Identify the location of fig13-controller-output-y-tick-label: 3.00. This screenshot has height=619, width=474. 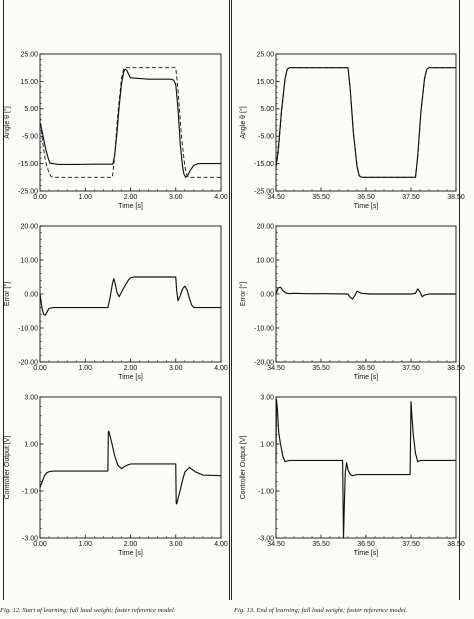
(267, 397).